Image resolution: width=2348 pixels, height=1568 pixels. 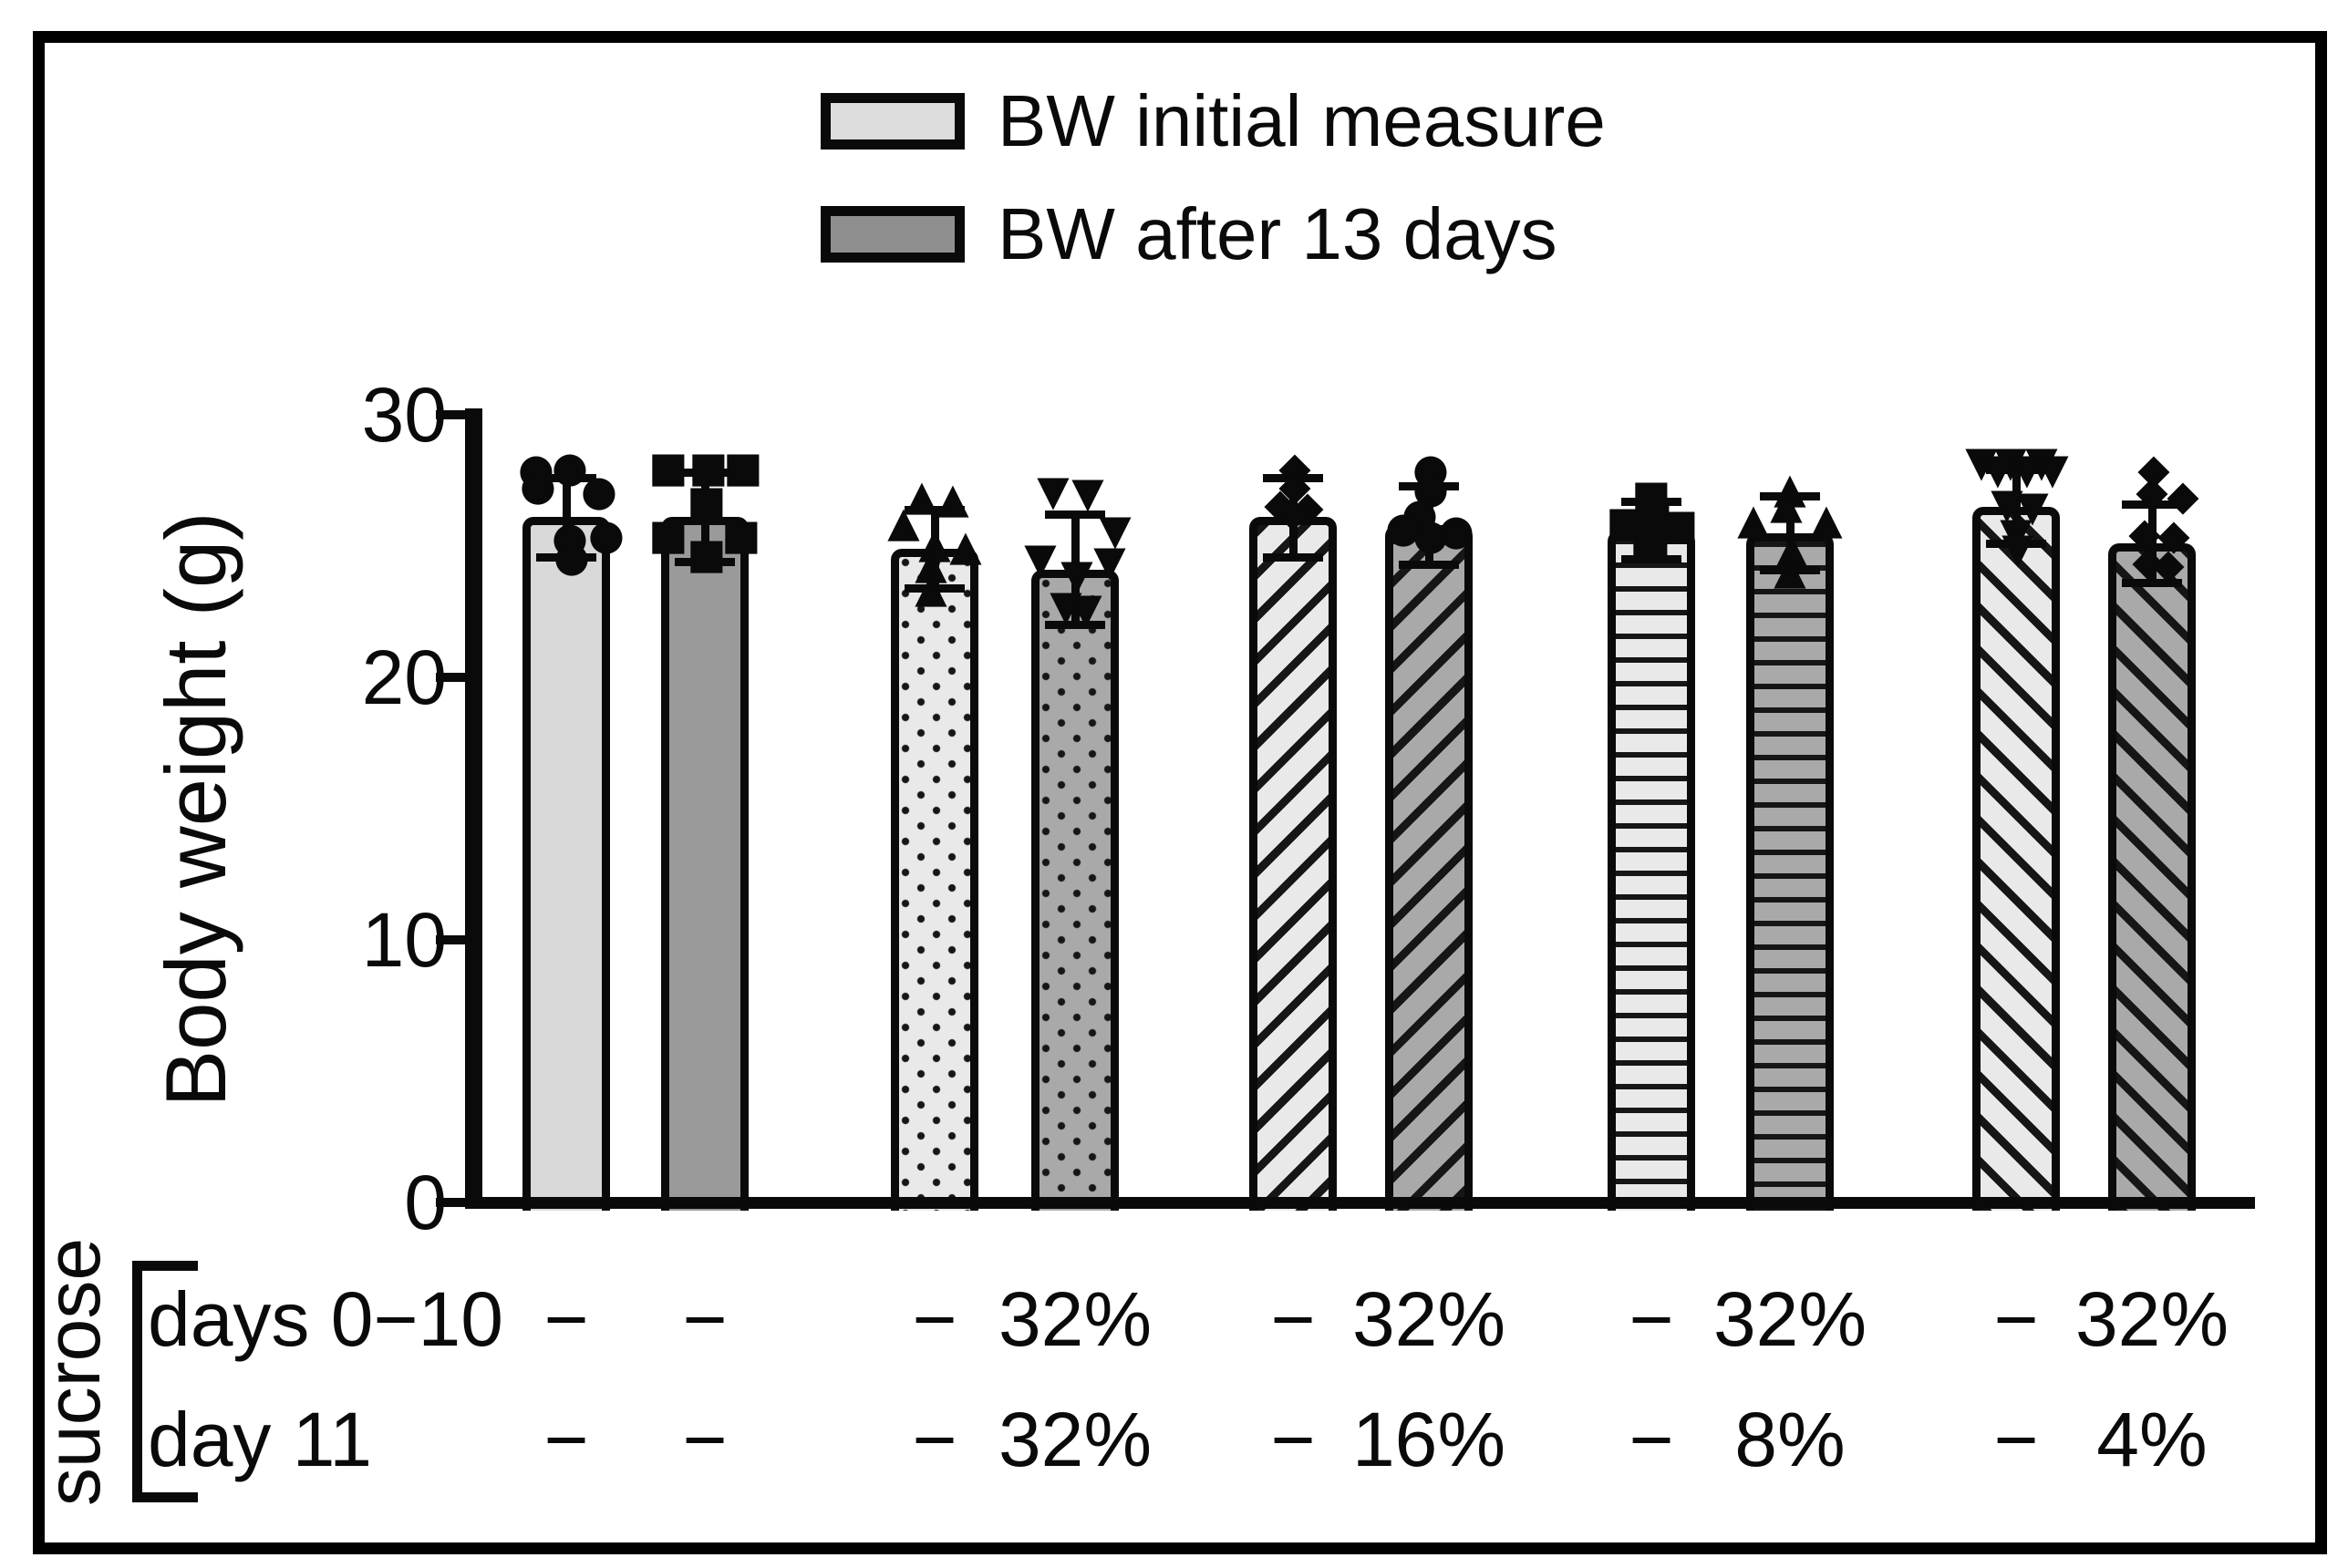 I want to click on y-tick-label: 10, so click(x=404, y=940).